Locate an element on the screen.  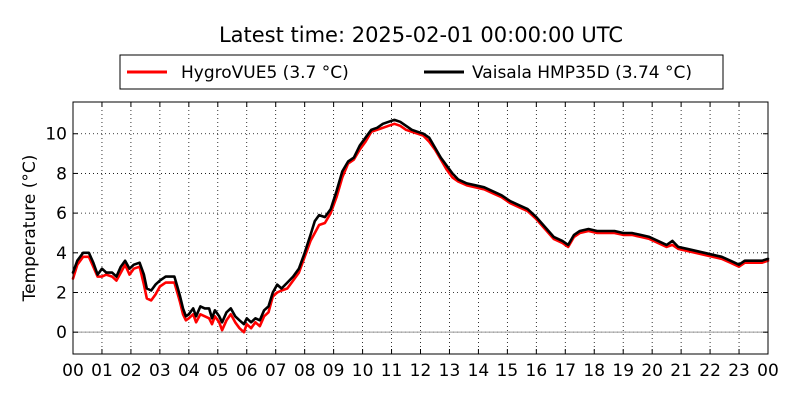
legend-box is located at coordinates (421, 72).